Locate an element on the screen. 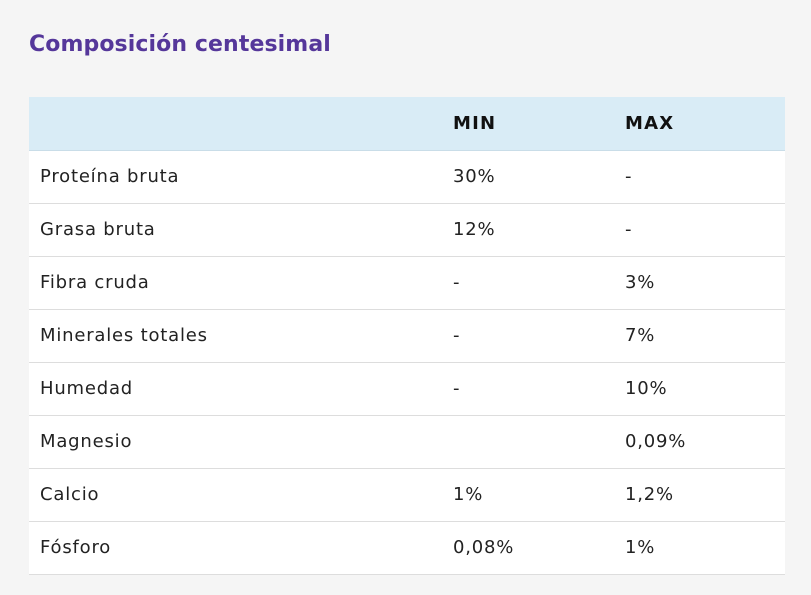  table-row: Grasa bruta 12% - is located at coordinates (407, 230).